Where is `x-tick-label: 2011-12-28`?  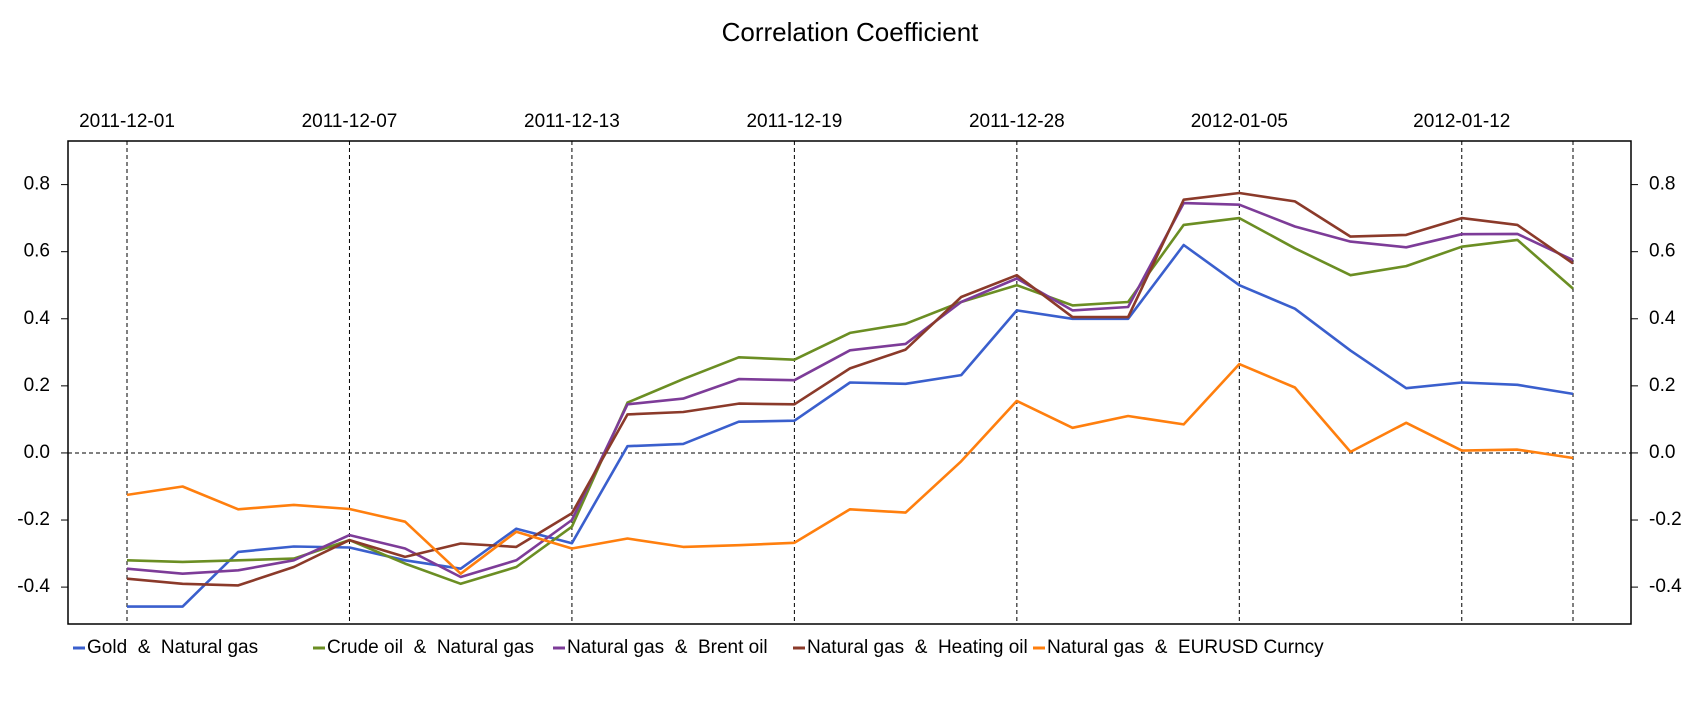
x-tick-label: 2011-12-28 is located at coordinates (1017, 121).